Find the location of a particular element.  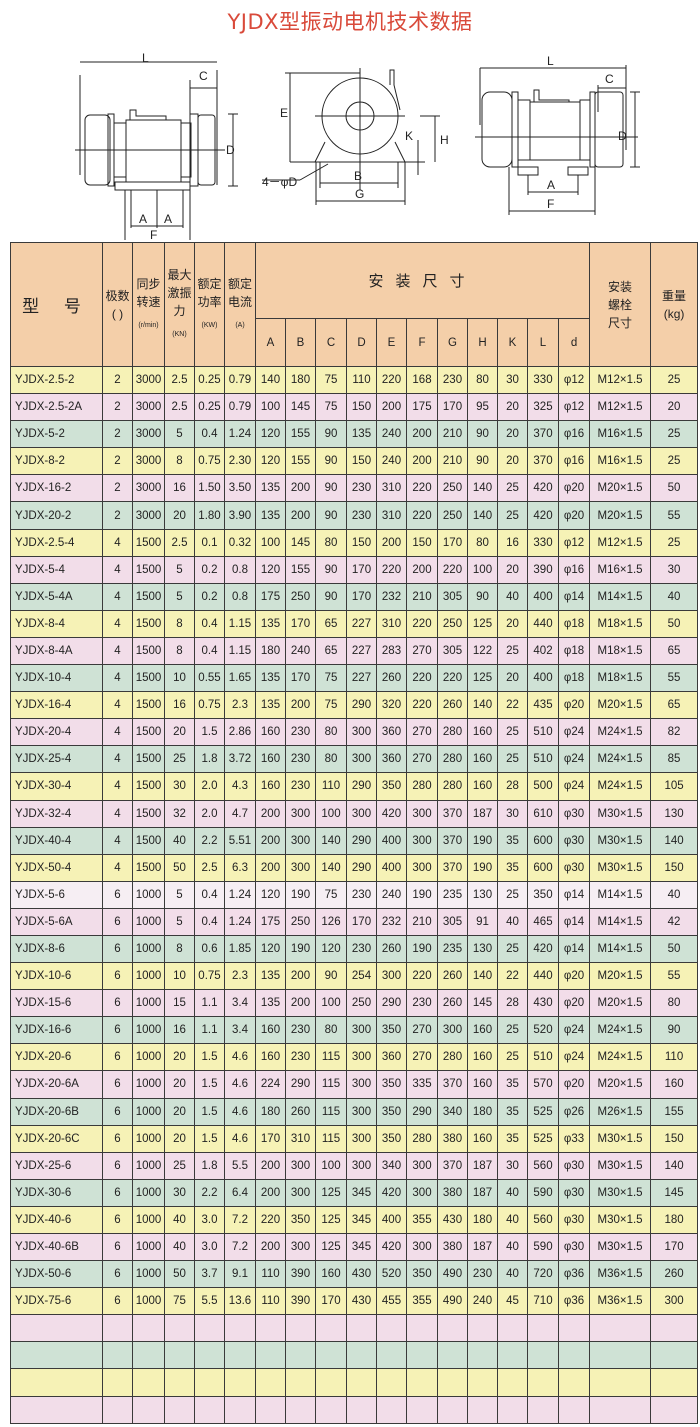

table-cell: 3.72 is located at coordinates (240, 759).